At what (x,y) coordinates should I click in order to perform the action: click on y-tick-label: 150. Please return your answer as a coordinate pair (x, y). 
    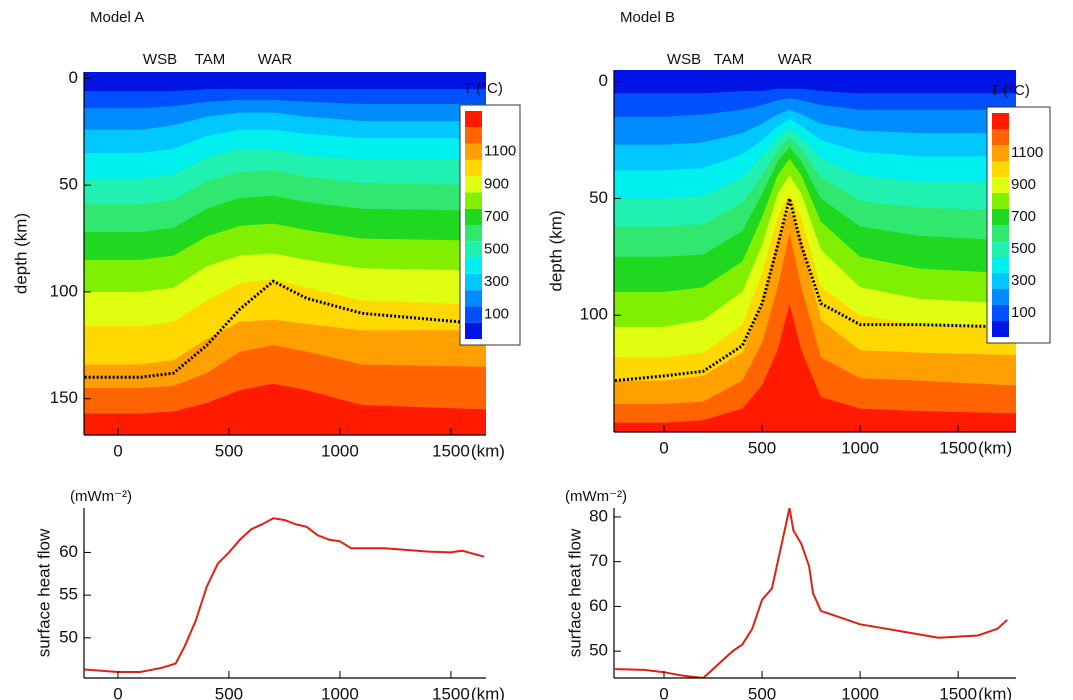
    Looking at the image, I should click on (64, 397).